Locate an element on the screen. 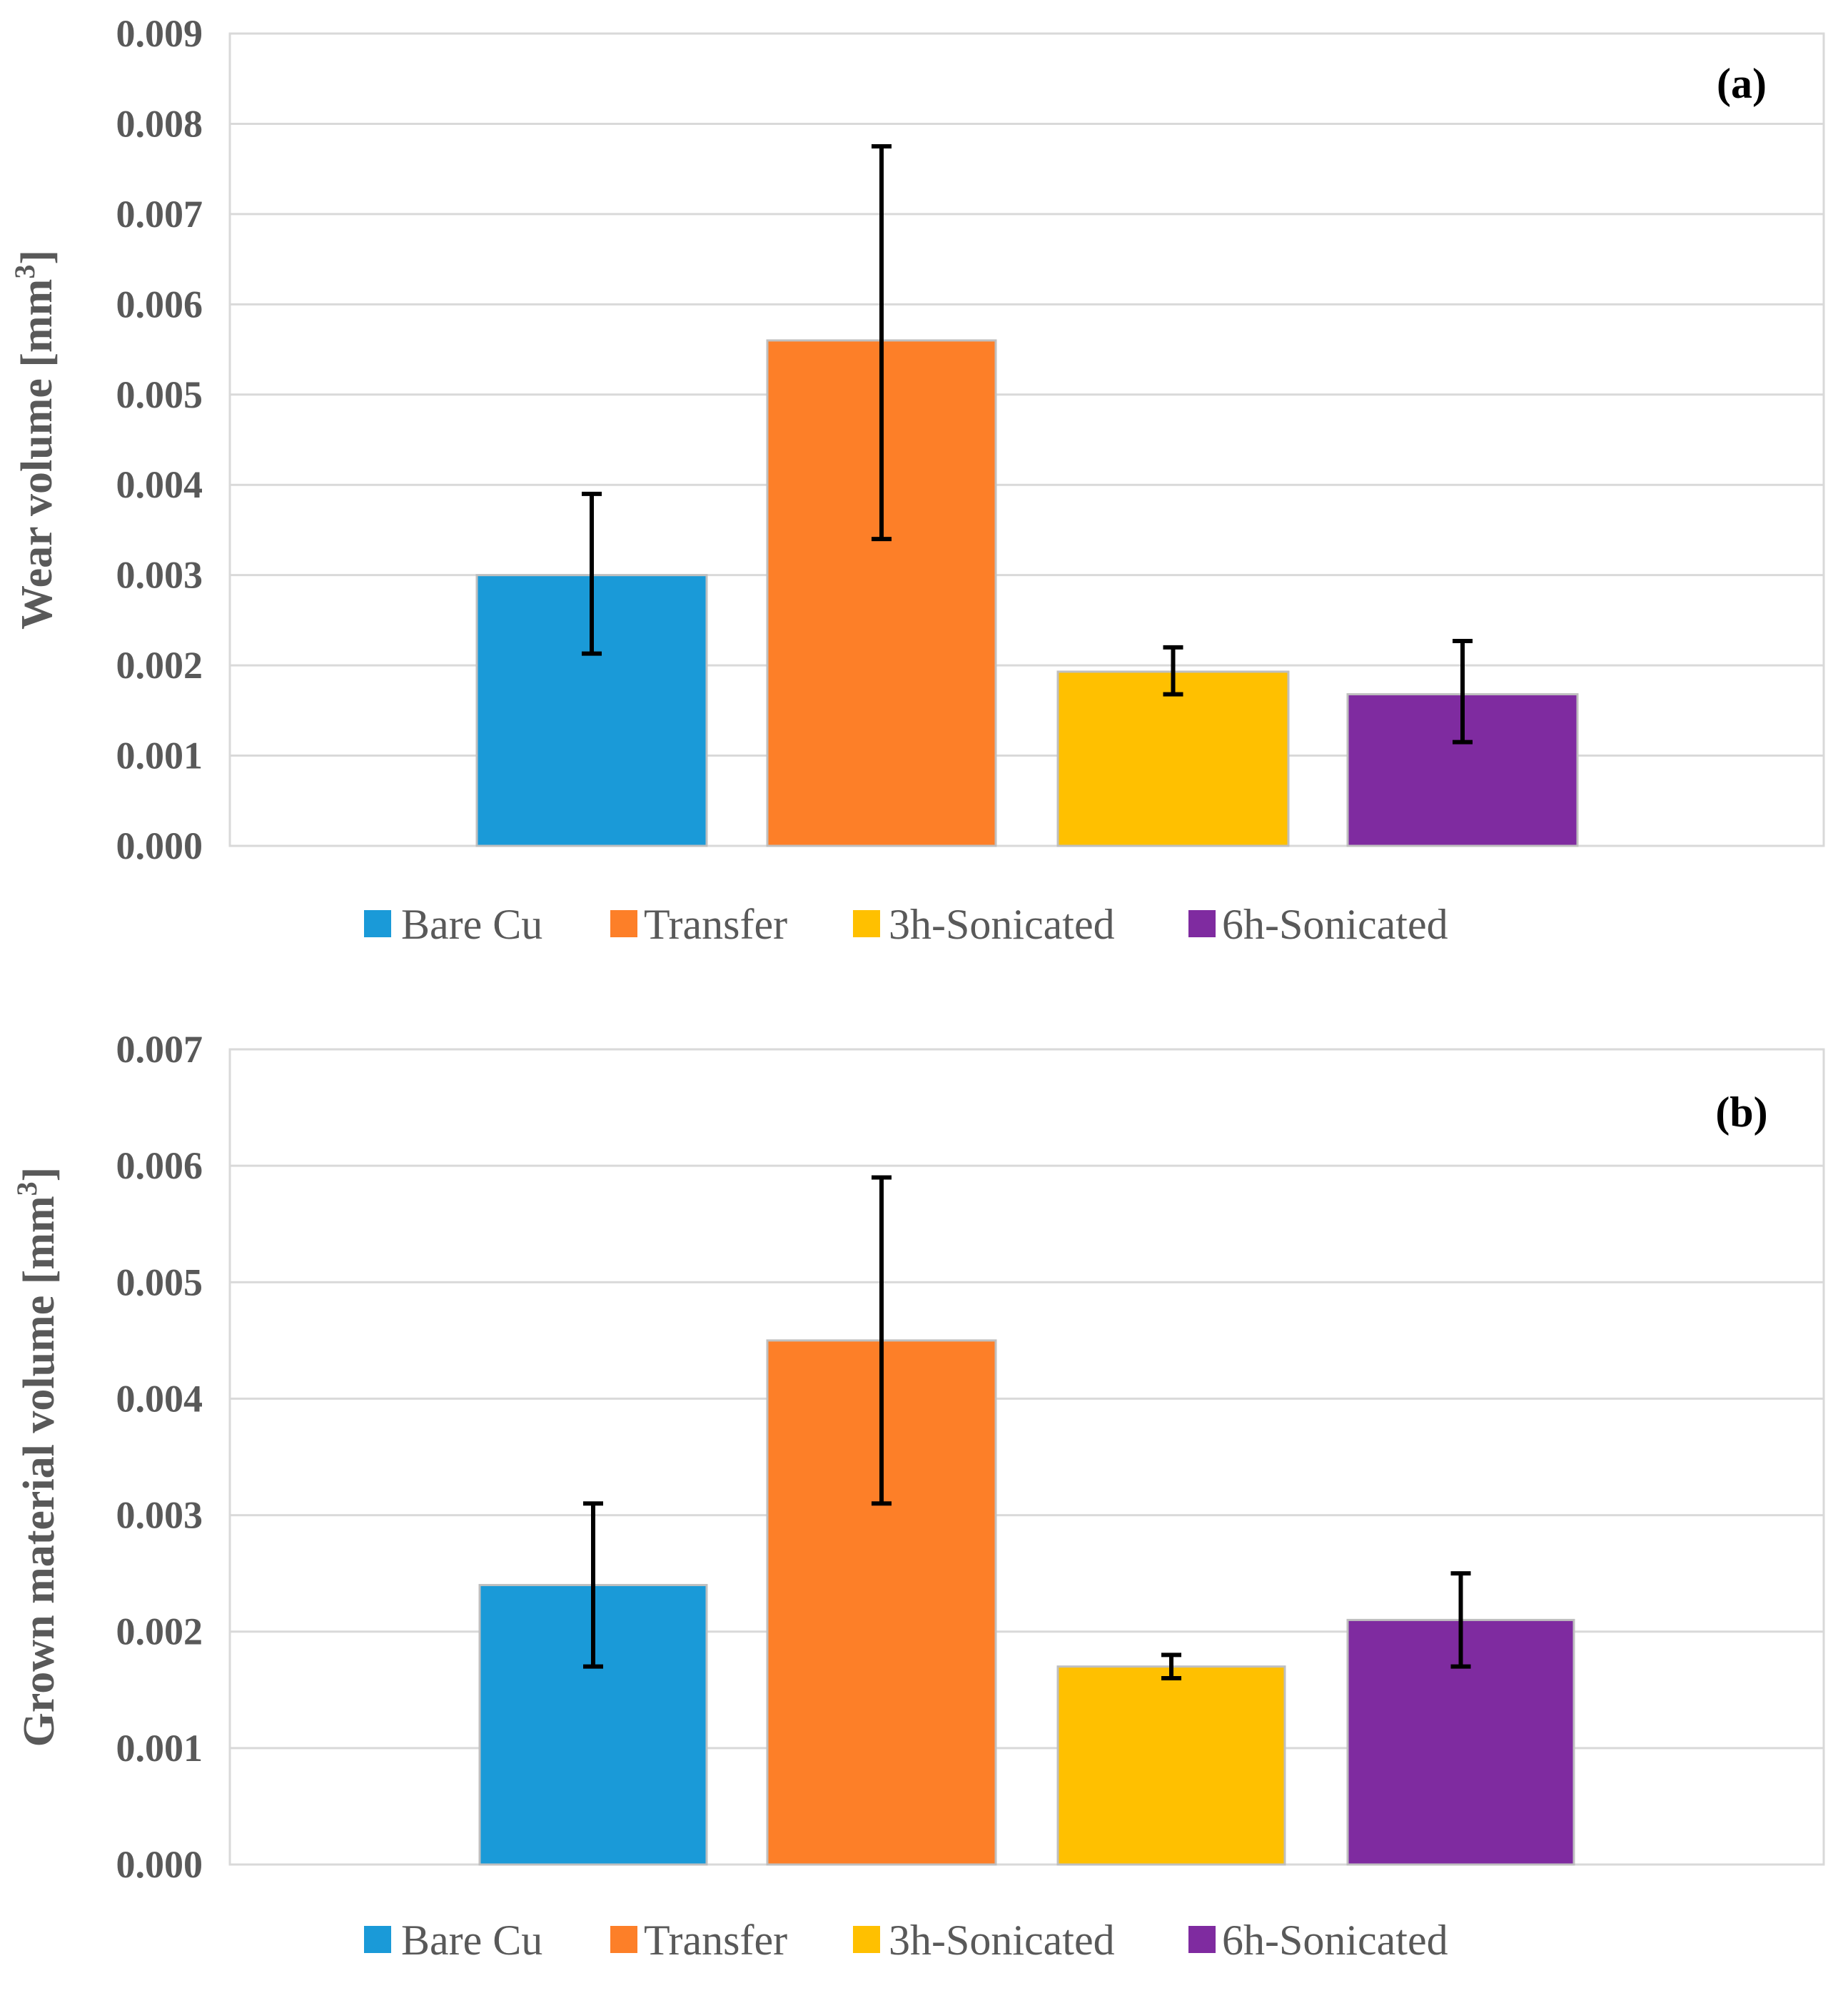  y-axis-title: Grown material volume [mm3] is located at coordinates (37, 1457).